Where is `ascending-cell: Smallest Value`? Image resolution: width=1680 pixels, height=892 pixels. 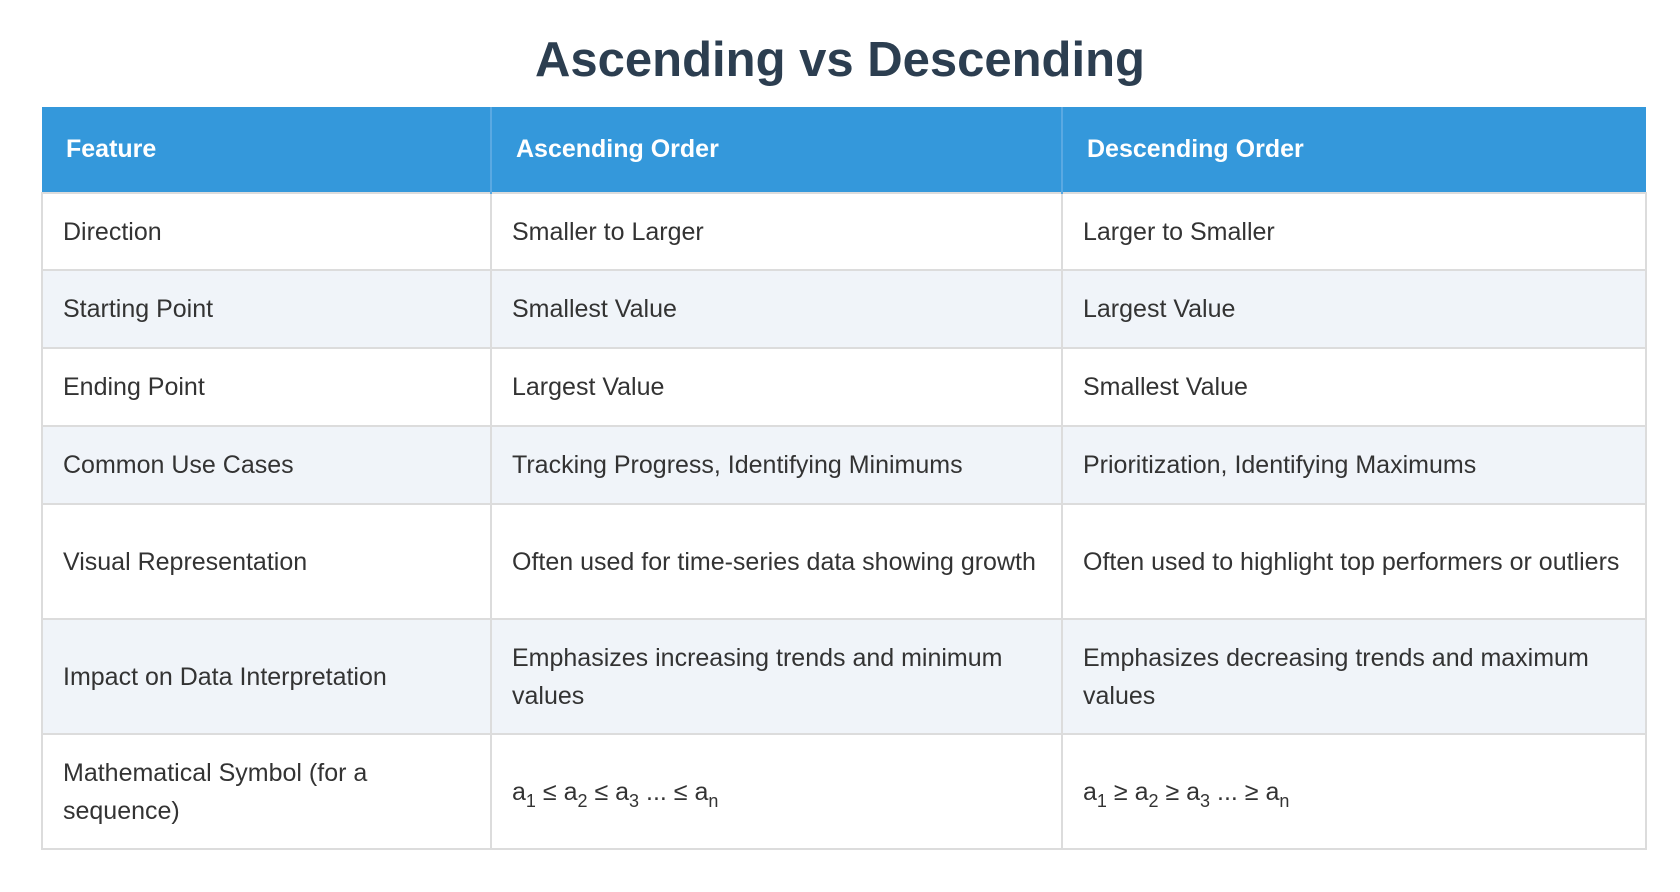
ascending-cell: Smallest Value is located at coordinates (776, 309).